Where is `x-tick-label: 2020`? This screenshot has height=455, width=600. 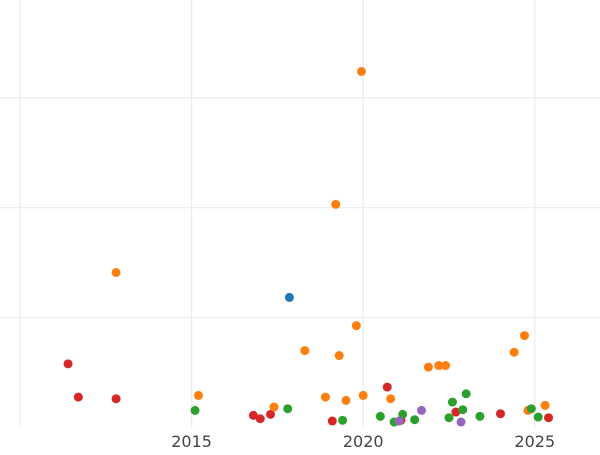 x-tick-label: 2020 is located at coordinates (363, 441).